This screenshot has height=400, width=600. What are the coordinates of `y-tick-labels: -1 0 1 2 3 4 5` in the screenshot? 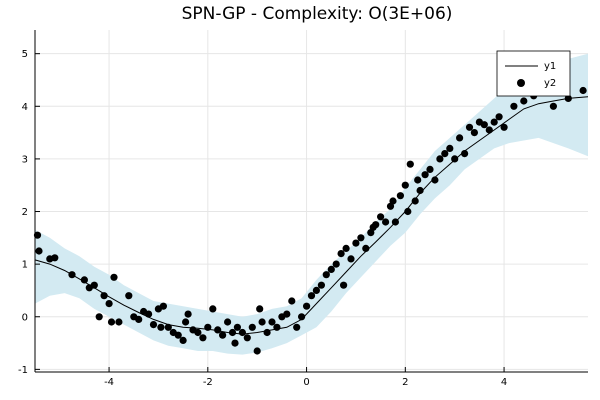 It's located at (23, 212).